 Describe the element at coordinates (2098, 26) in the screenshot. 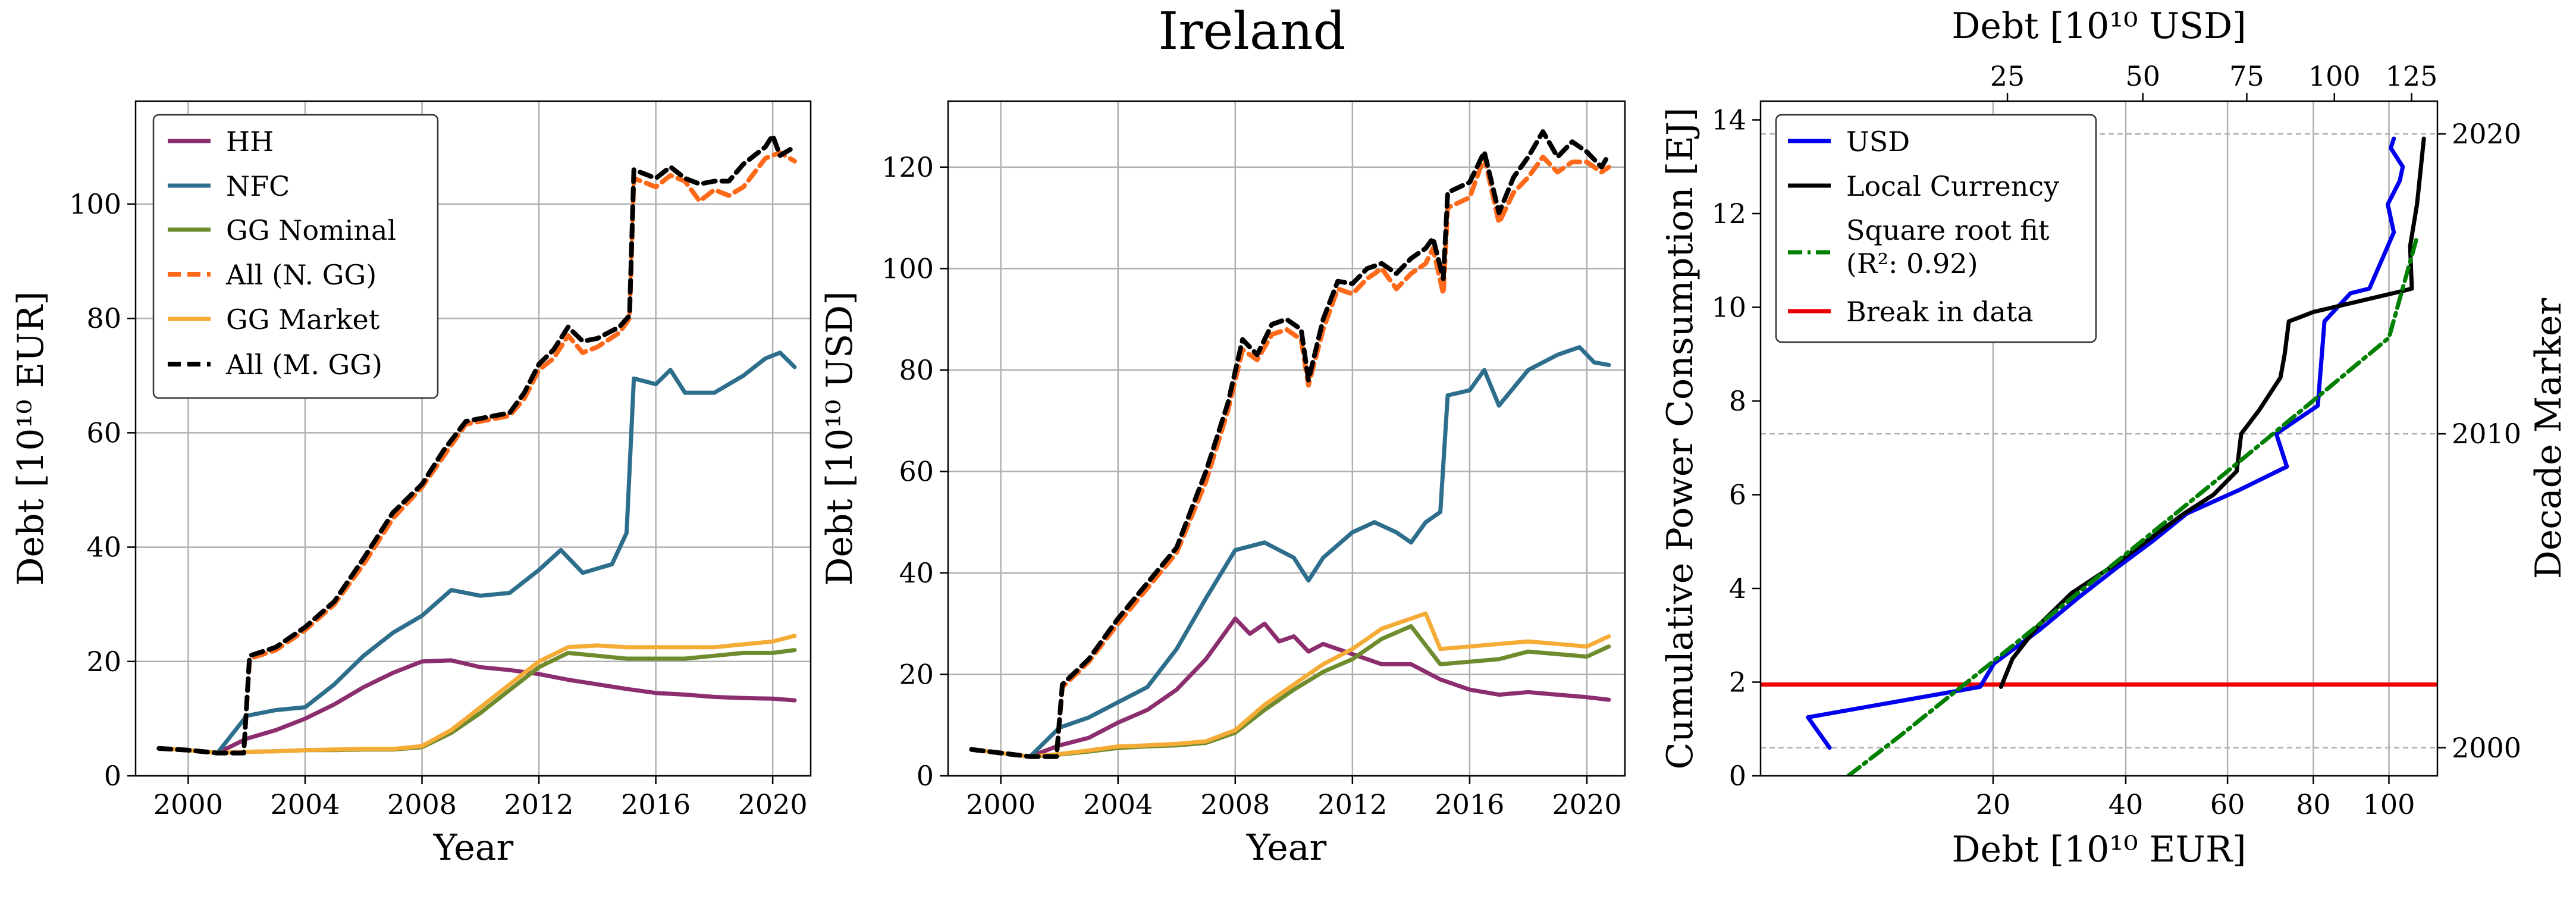

I see `panel3-top-xlabel: Debt [10¹⁰ USD]` at that location.